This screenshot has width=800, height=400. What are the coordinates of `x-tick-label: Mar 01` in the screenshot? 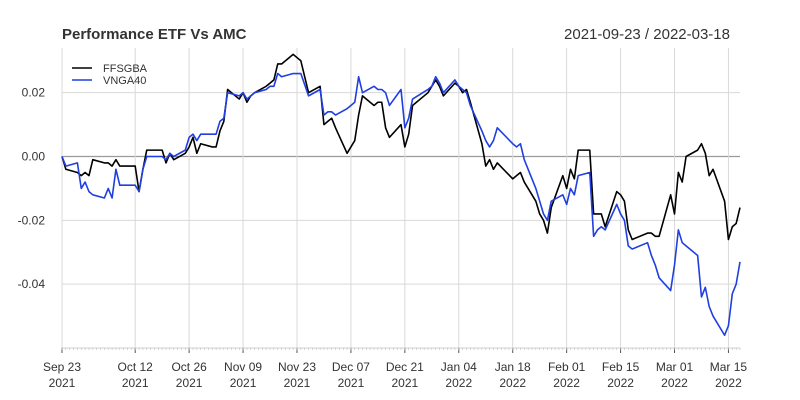 It's located at (675, 367).